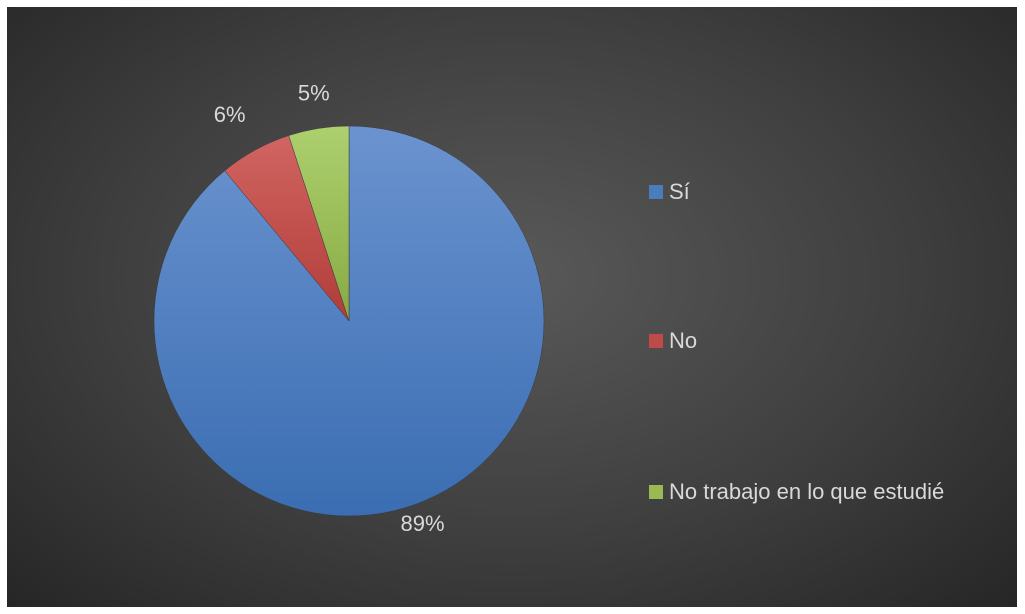  What do you see at coordinates (422, 523) in the screenshot?
I see `data-label-si: 89%` at bounding box center [422, 523].